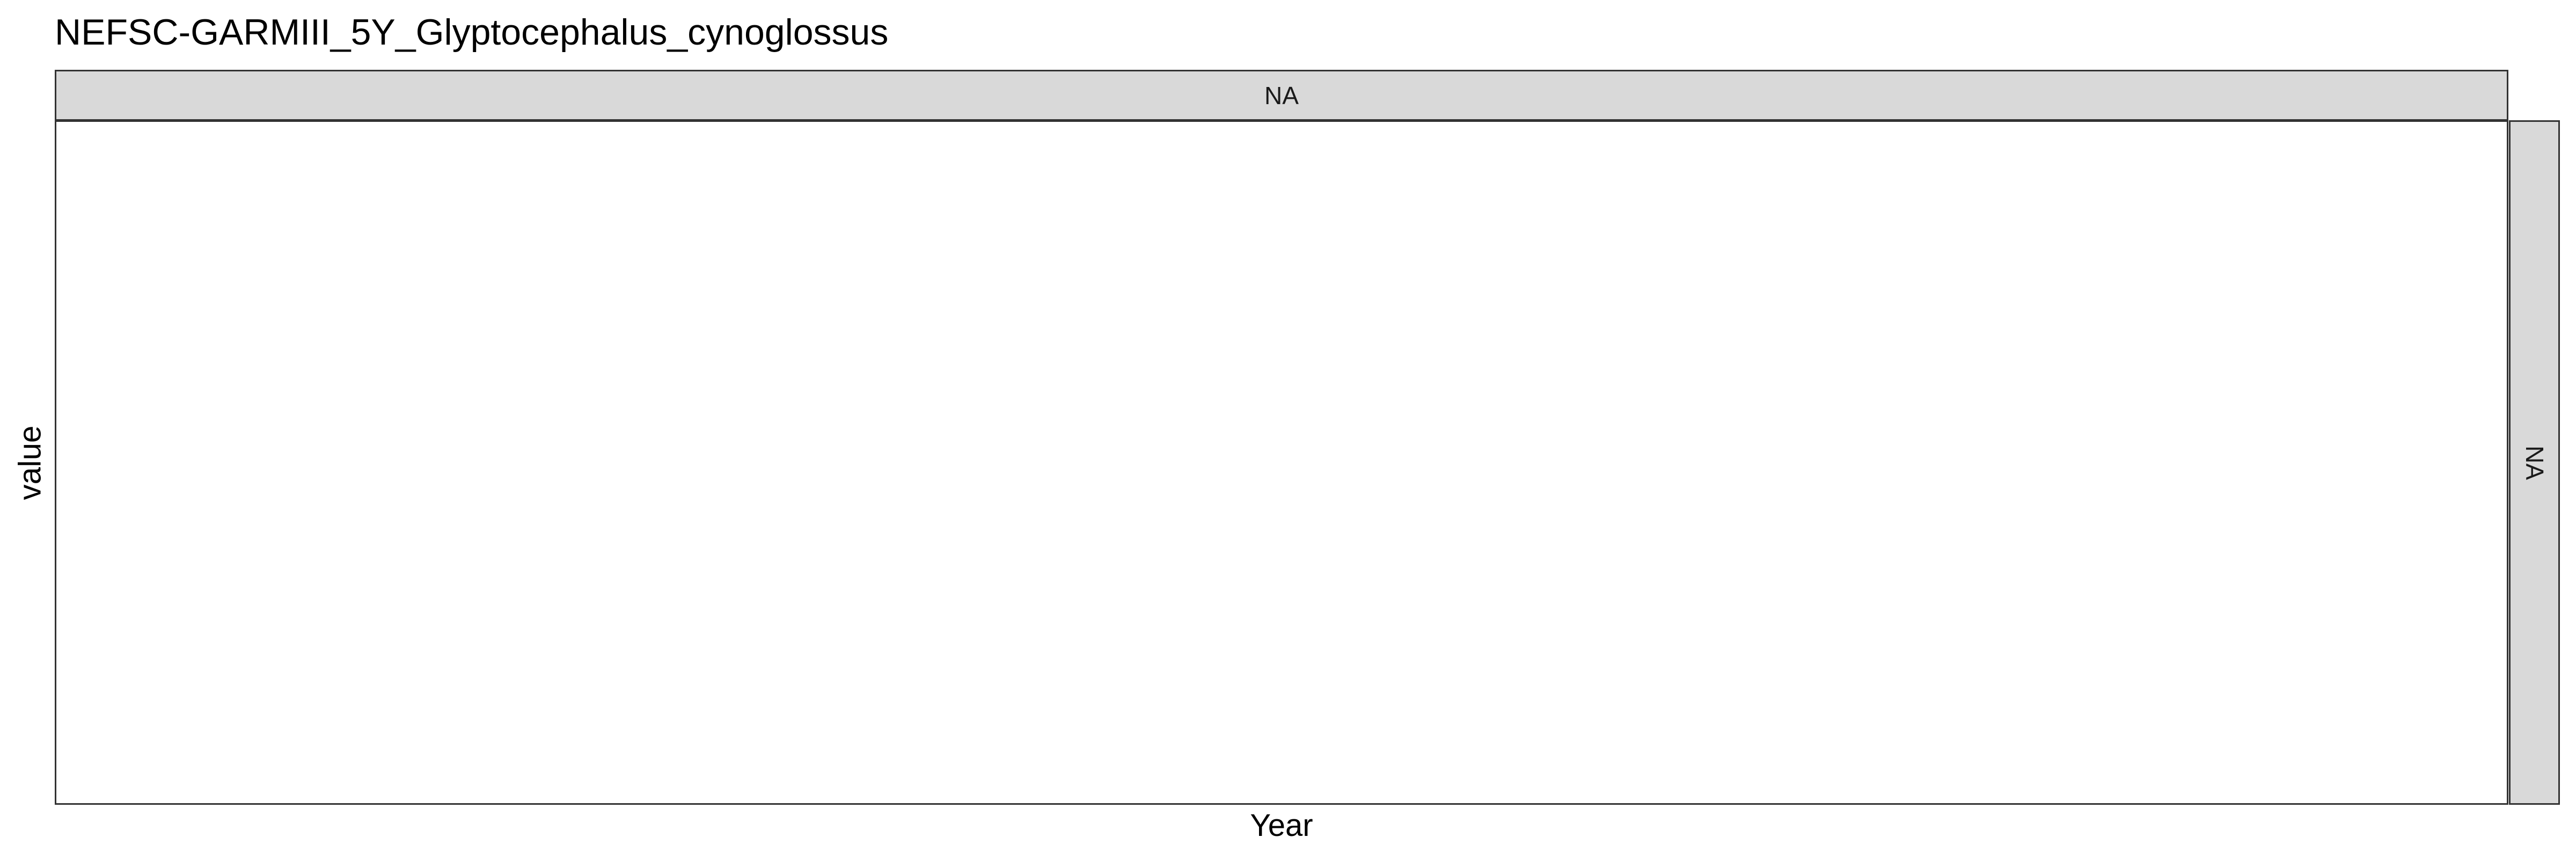 This screenshot has width=2576, height=859. Describe the element at coordinates (30, 462) in the screenshot. I see `y-axis-label: value` at that location.